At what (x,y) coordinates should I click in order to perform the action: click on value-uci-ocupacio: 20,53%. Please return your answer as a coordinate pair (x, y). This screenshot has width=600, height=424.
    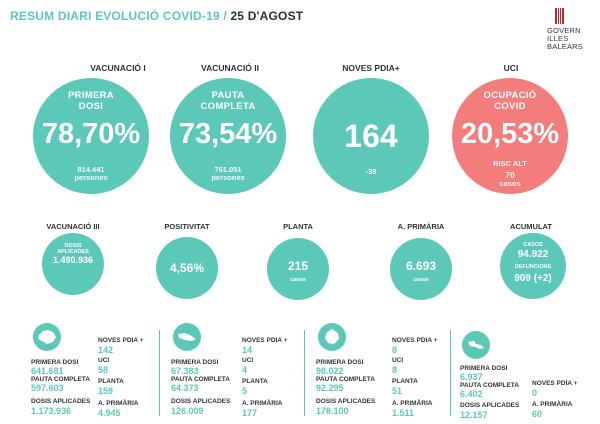
    Looking at the image, I should click on (510, 134).